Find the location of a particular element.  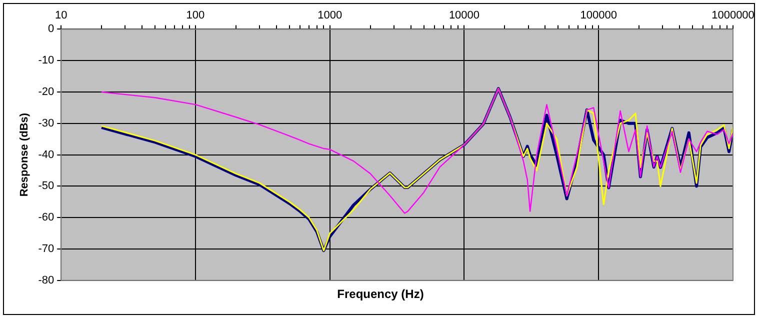

x-tick-label: 10 is located at coordinates (61, 16).